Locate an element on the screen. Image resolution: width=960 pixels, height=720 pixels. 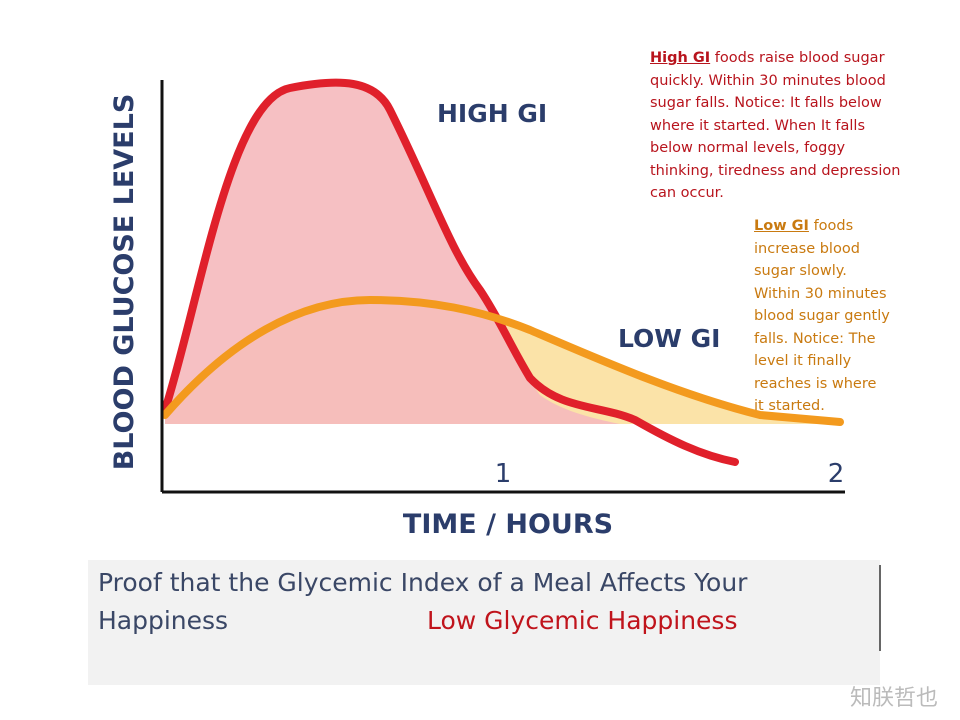
note-line: reaches is where is located at coordinates (822, 384).